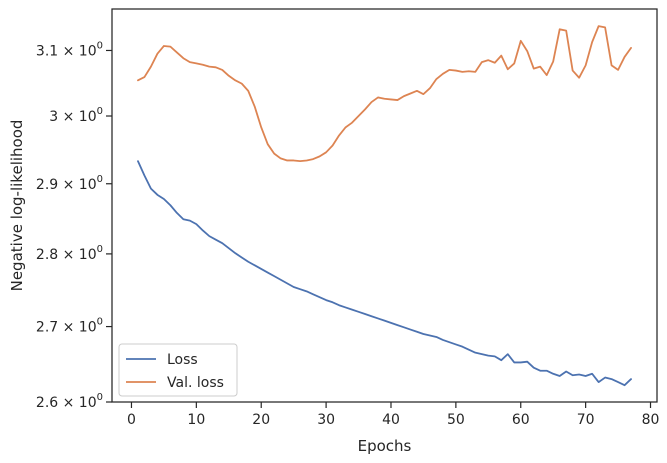 This screenshot has height=463, width=667. I want to click on x-tick-label-20: 20, so click(261, 420).